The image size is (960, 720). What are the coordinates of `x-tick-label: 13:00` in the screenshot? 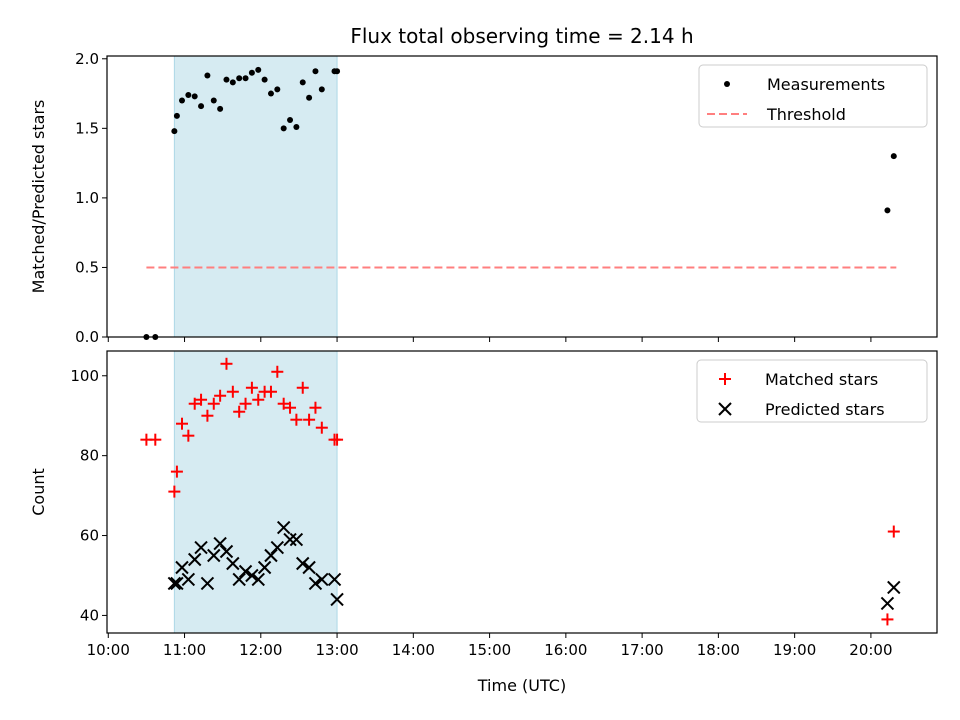 It's located at (336, 650).